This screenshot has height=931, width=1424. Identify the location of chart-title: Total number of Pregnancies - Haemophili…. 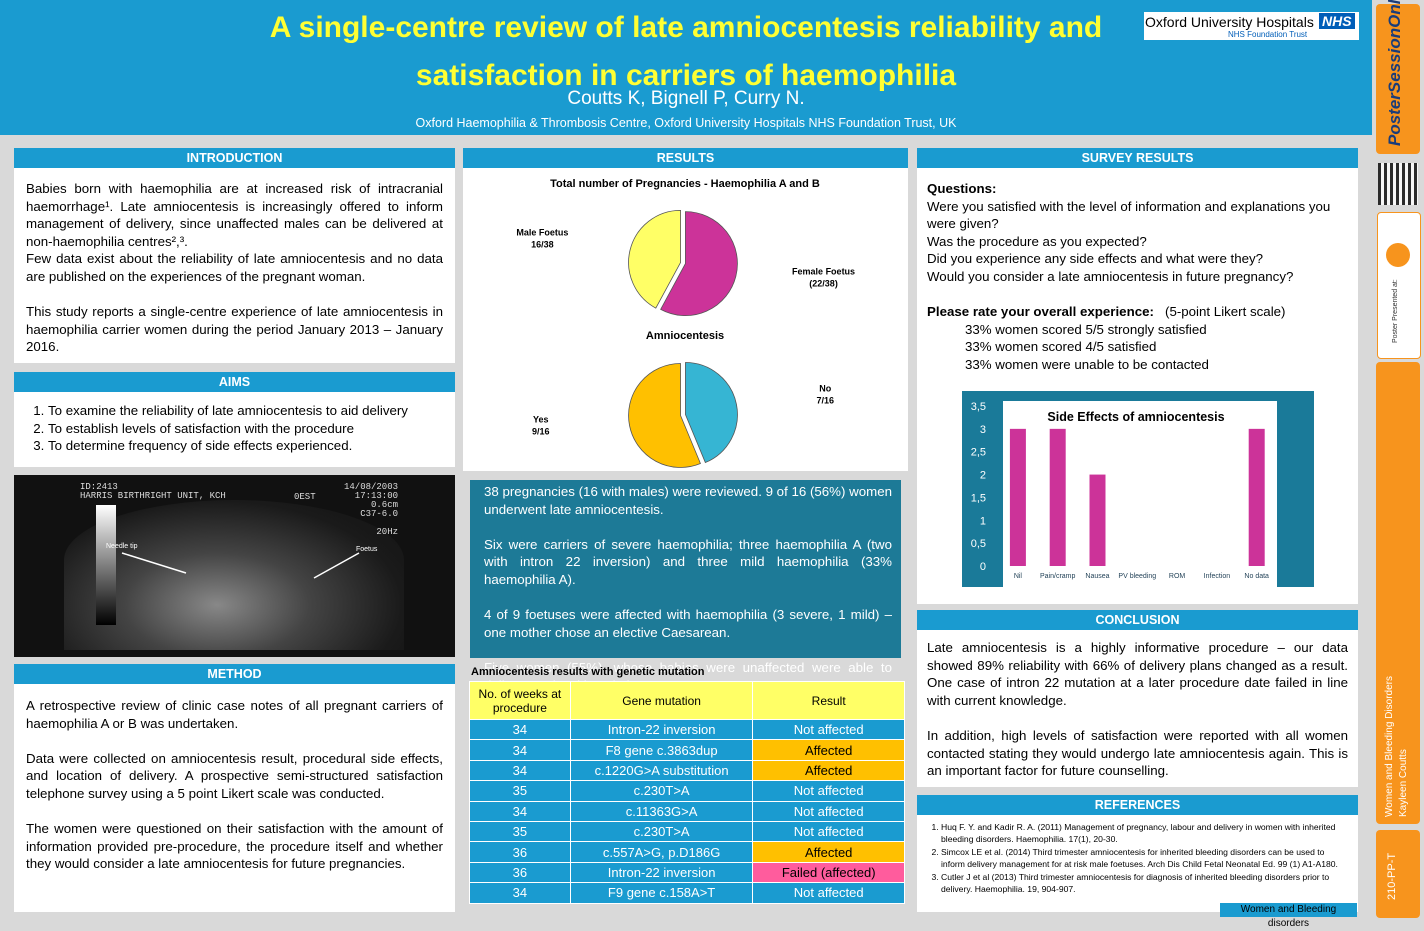
(685, 184).